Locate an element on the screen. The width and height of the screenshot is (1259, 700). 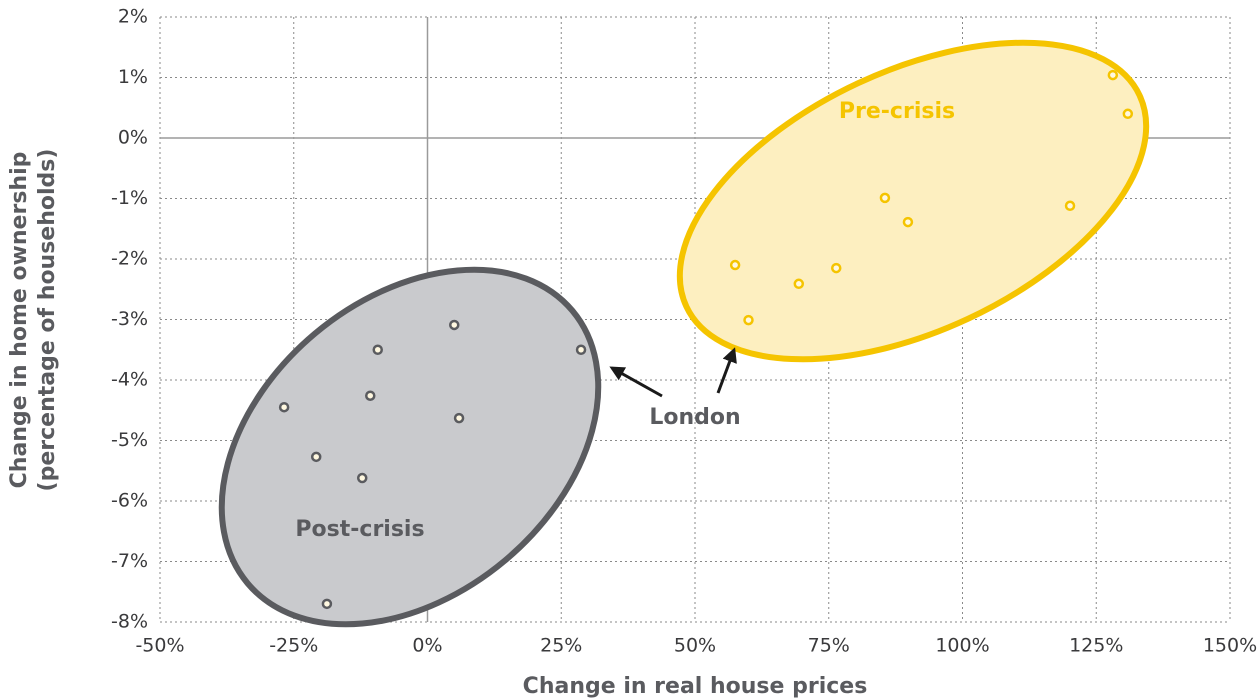
y-axis-label: (percentage of households) is located at coordinates (47, 320).